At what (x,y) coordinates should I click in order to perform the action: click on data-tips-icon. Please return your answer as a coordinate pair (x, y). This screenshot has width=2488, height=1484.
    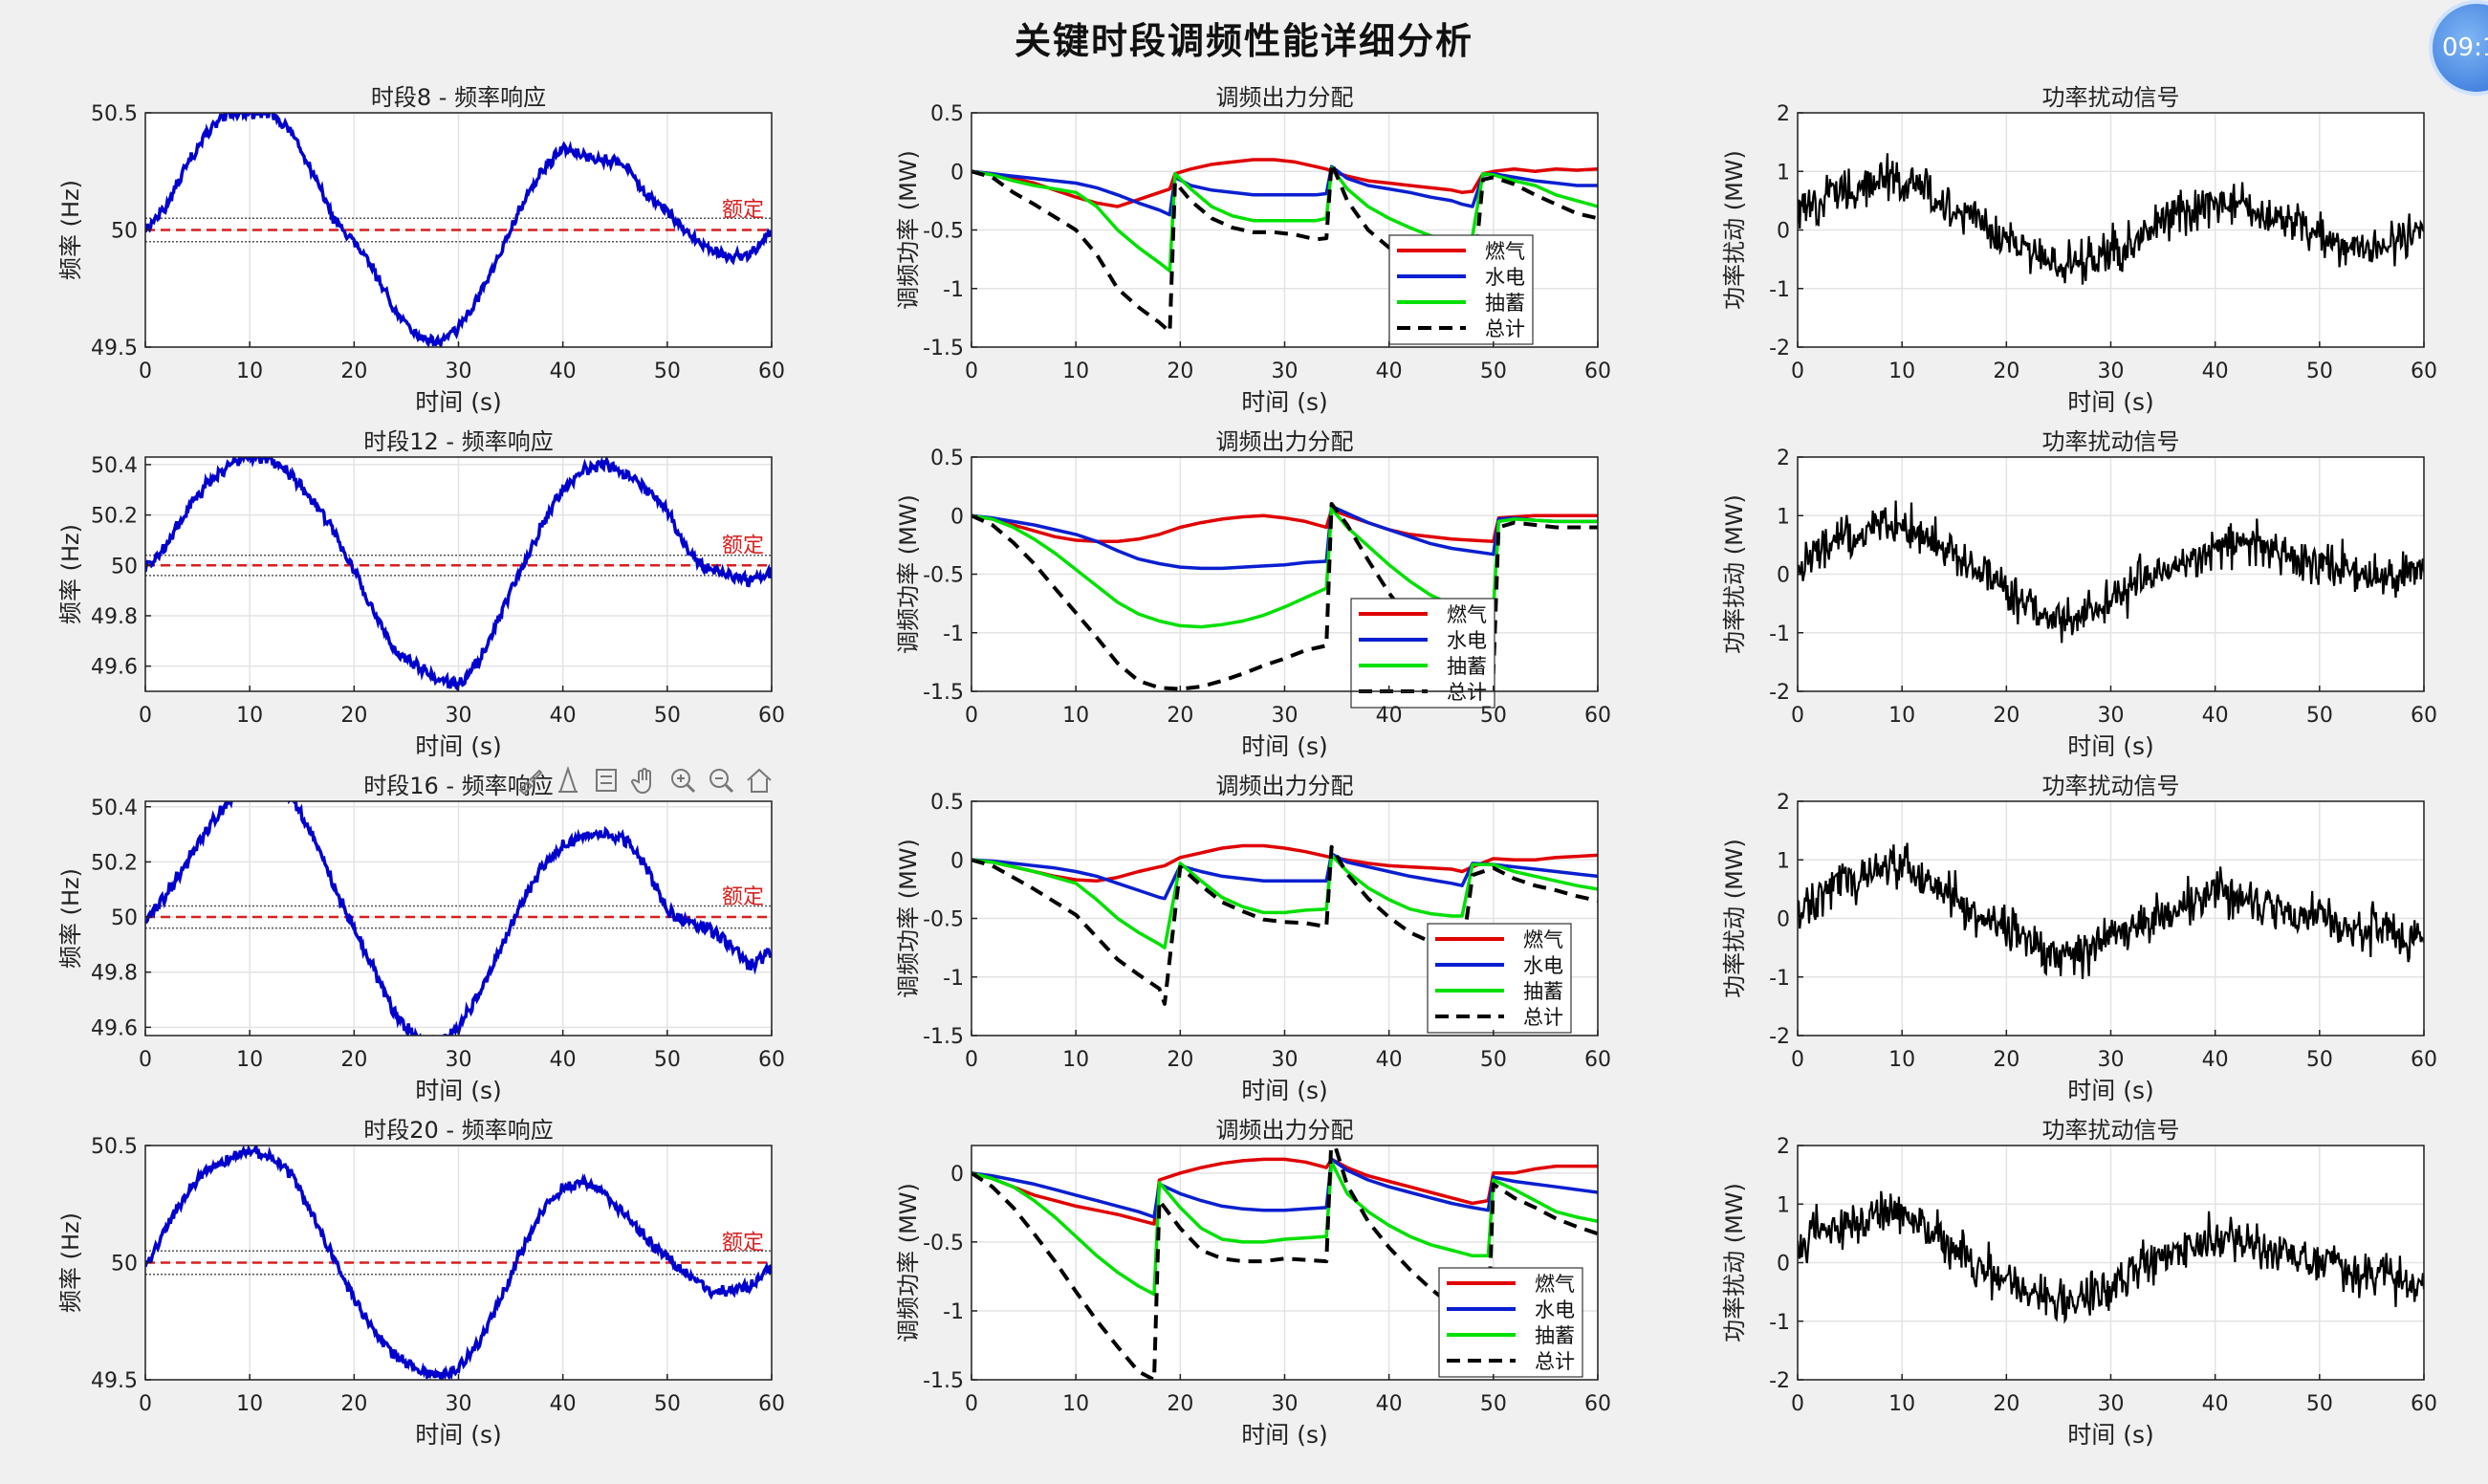
    Looking at the image, I should click on (568, 780).